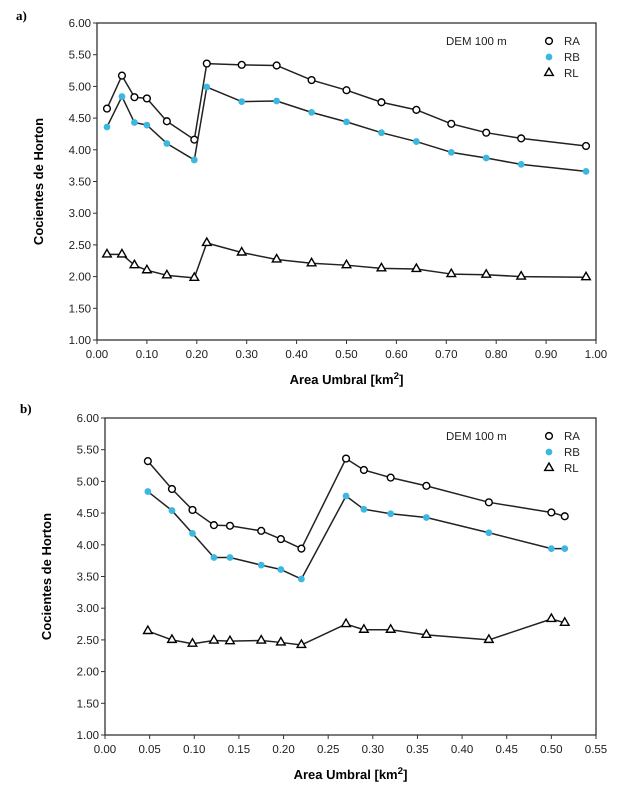 Image resolution: width=619 pixels, height=791 pixels. I want to click on y-tick-label: 4.00, so click(79, 150).